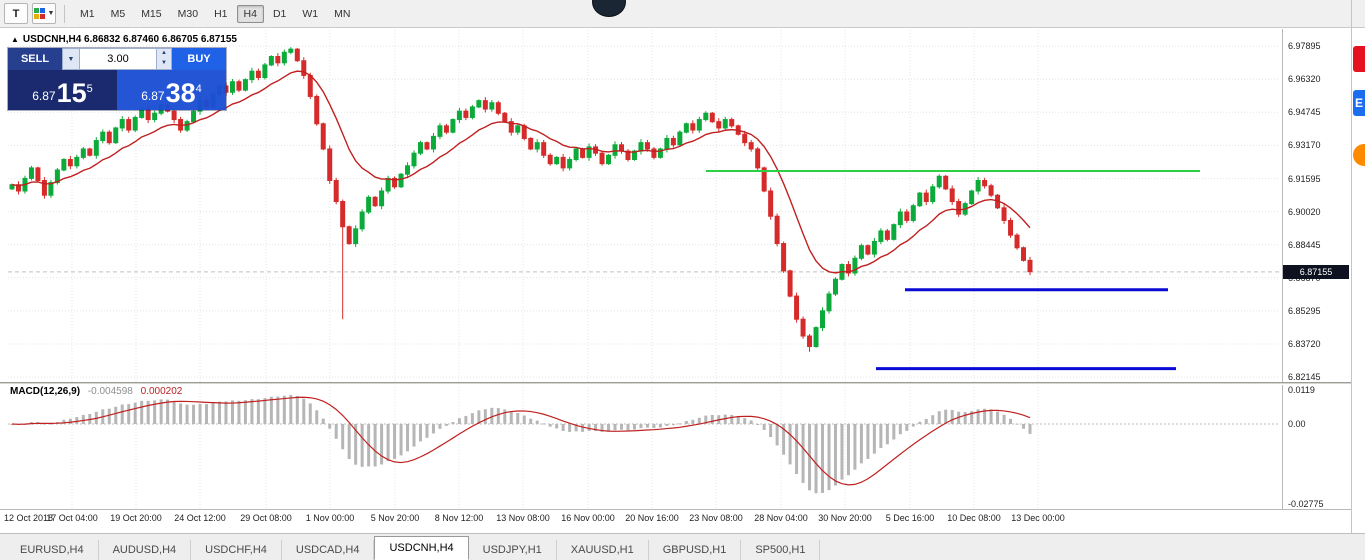  What do you see at coordinates (151, 13) in the screenshot?
I see `timeframe-button-M15: M15` at bounding box center [151, 13].